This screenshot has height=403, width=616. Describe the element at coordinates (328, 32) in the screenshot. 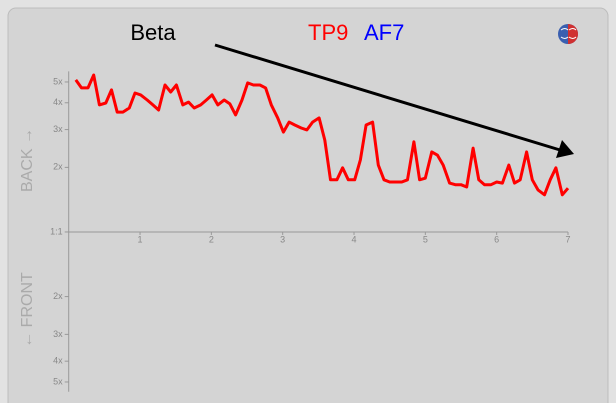

I see `legend-entry: TP9` at that location.